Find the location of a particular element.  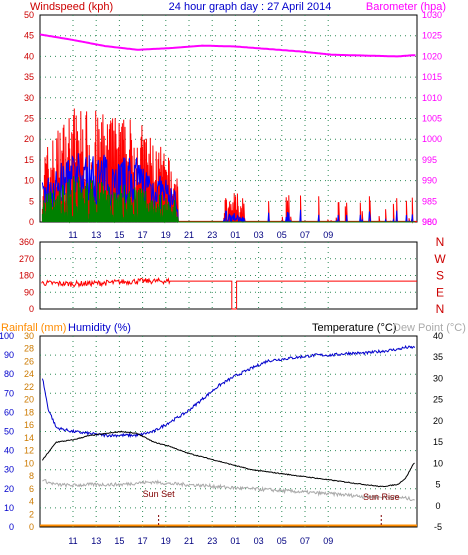

barometer-tick-label: 1015 is located at coordinates (432, 77).